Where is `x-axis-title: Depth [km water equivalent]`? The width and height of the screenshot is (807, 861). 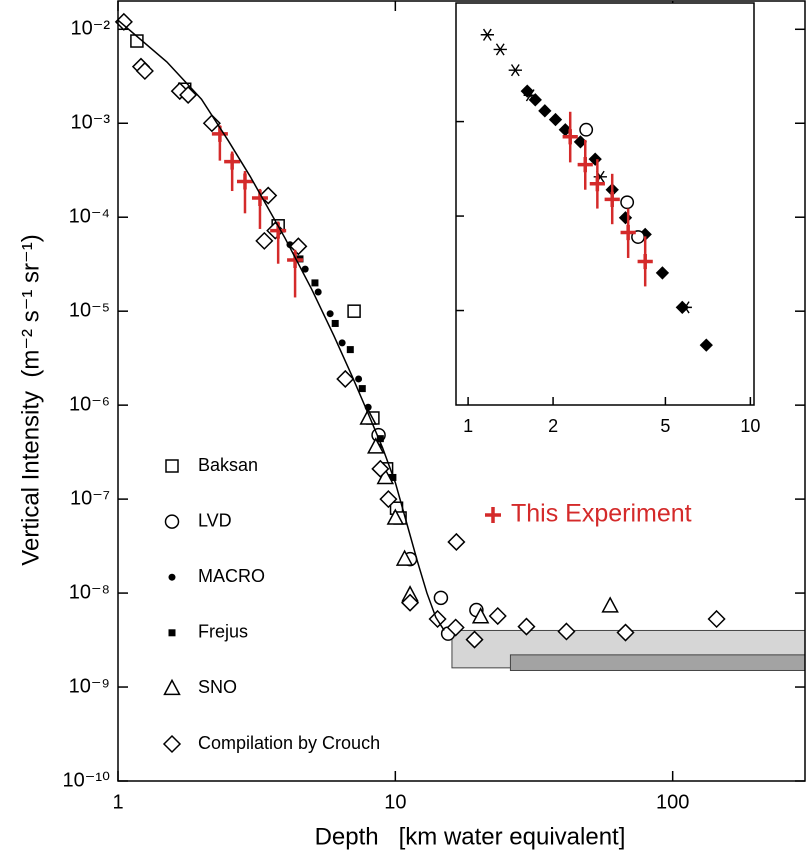
x-axis-title: Depth [km water equivalent] is located at coordinates (470, 836).